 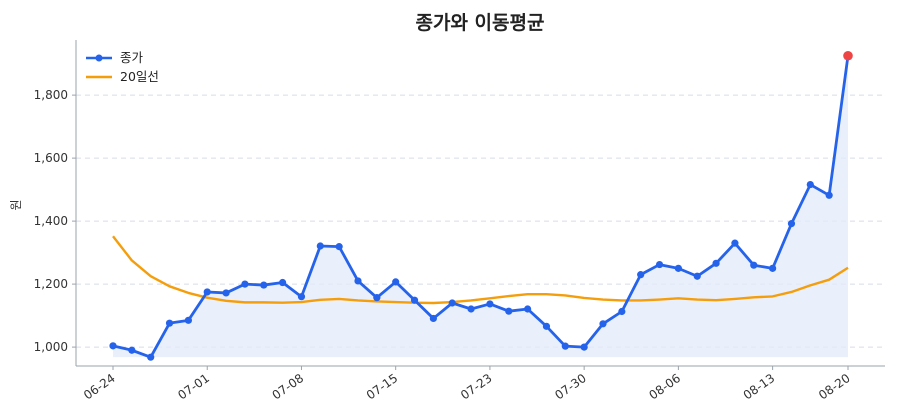 I want to click on legend: 종가 20일선, so click(x=125, y=67).